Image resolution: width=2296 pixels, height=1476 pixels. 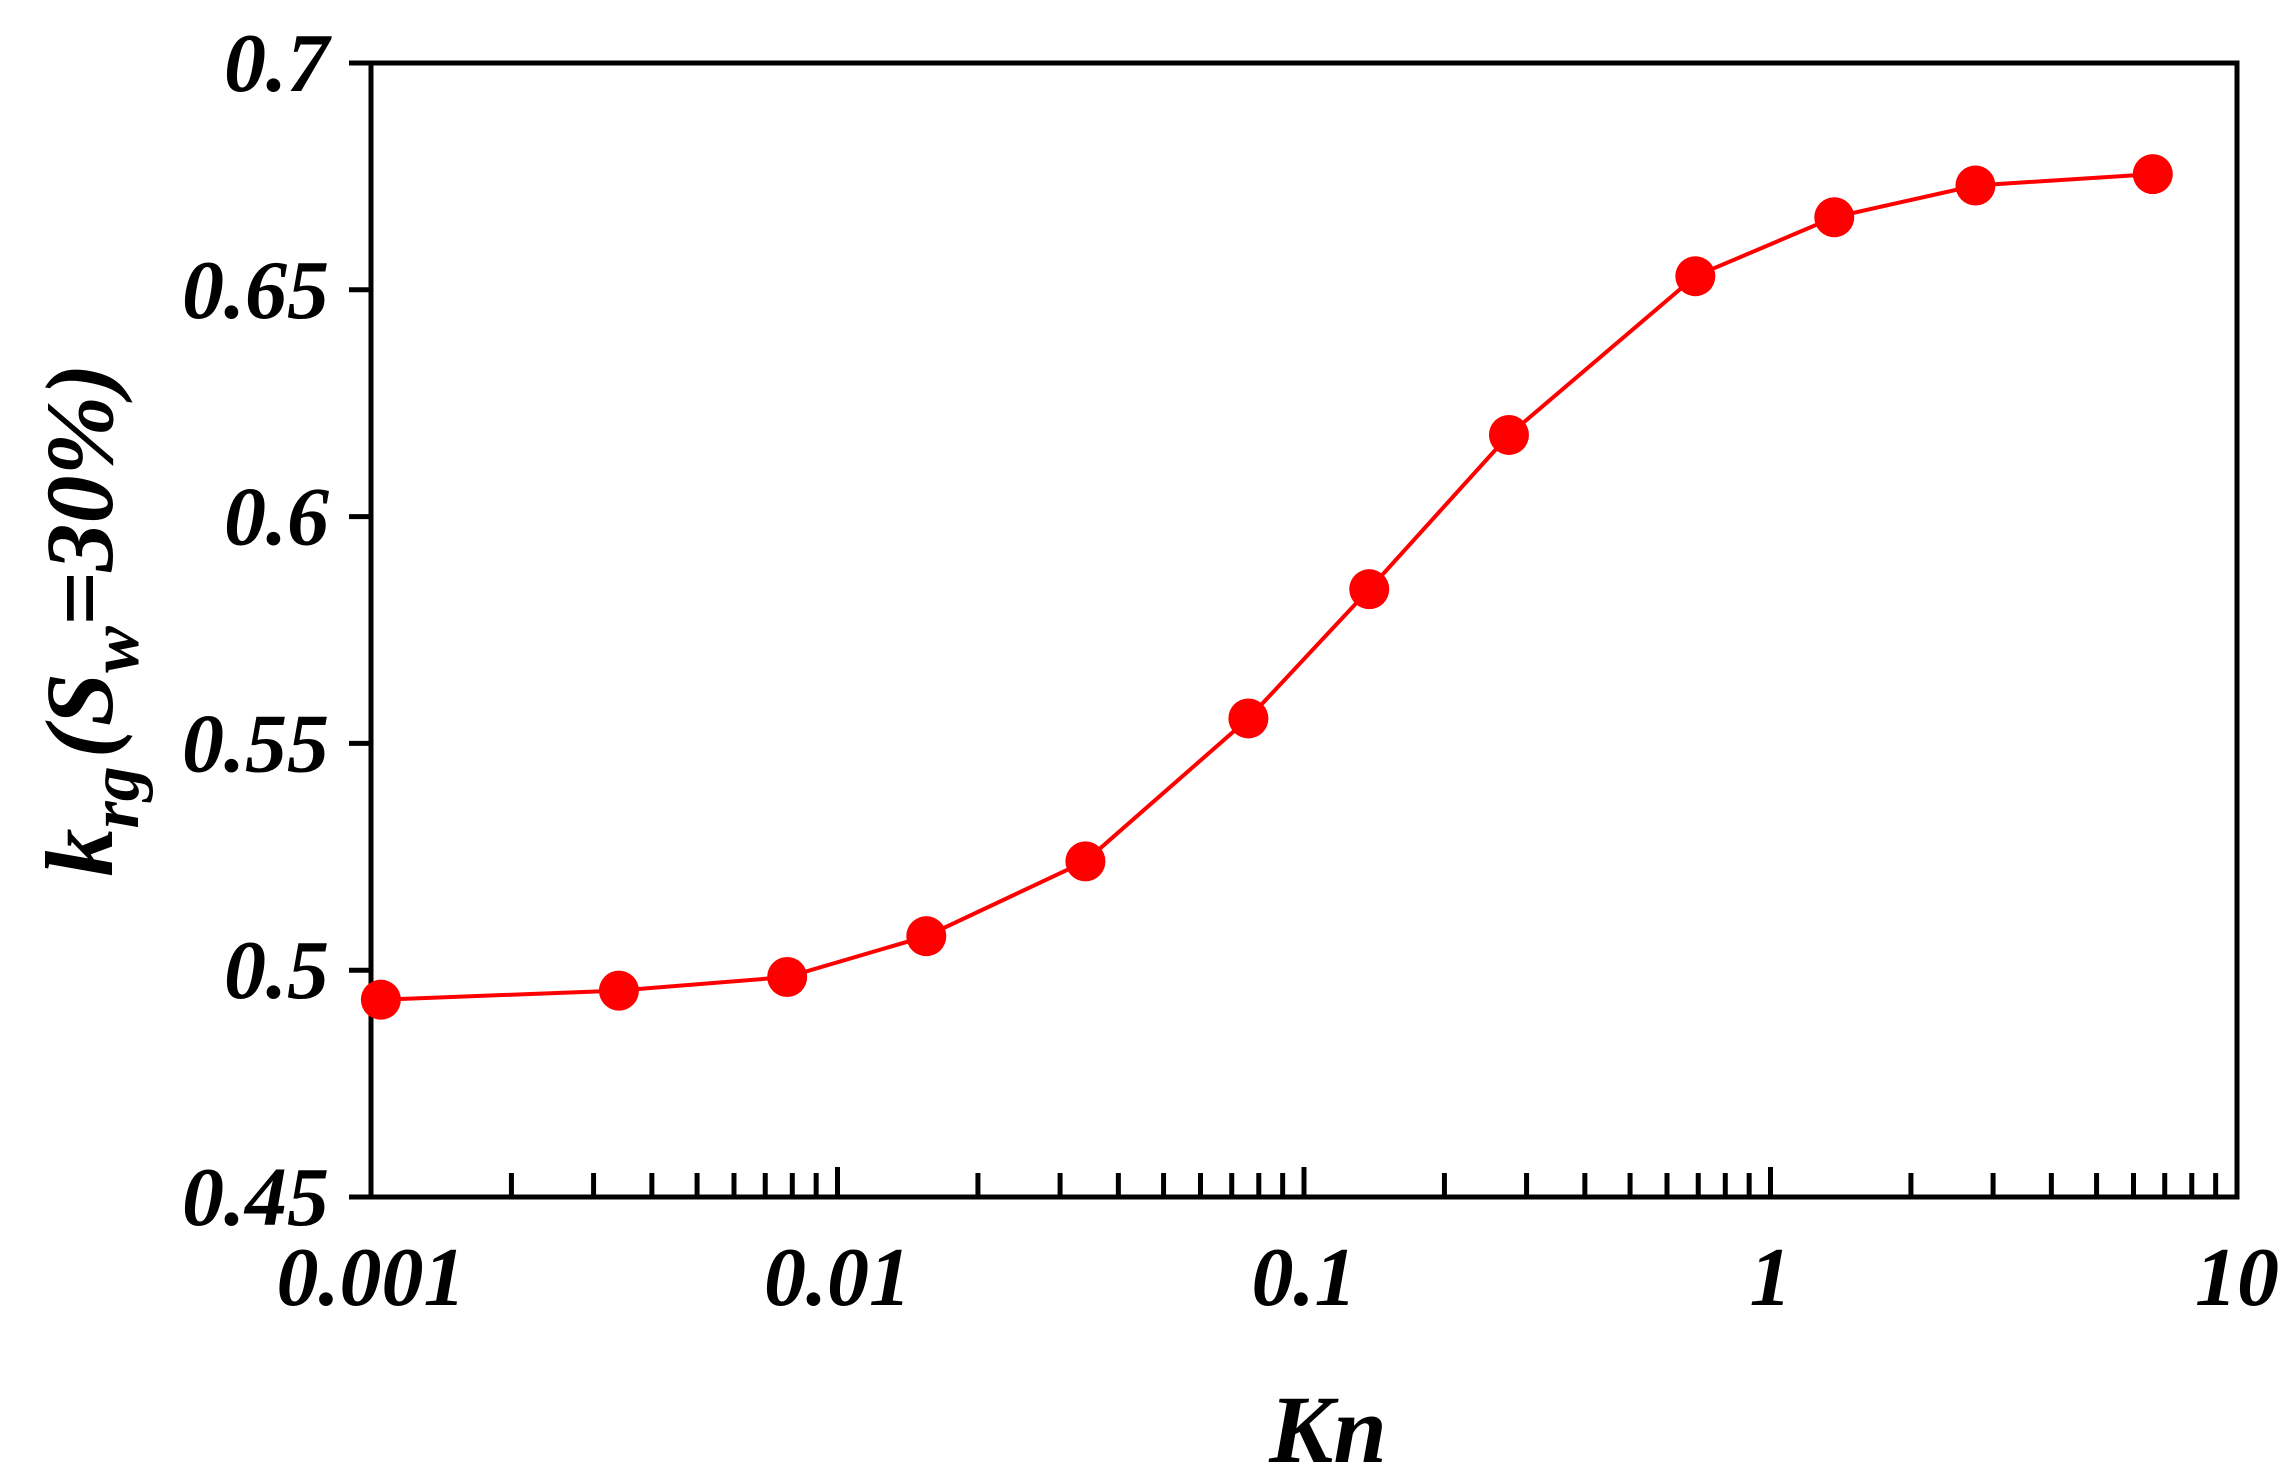 I want to click on y-tick-label: 0.45, so click(x=255, y=1197).